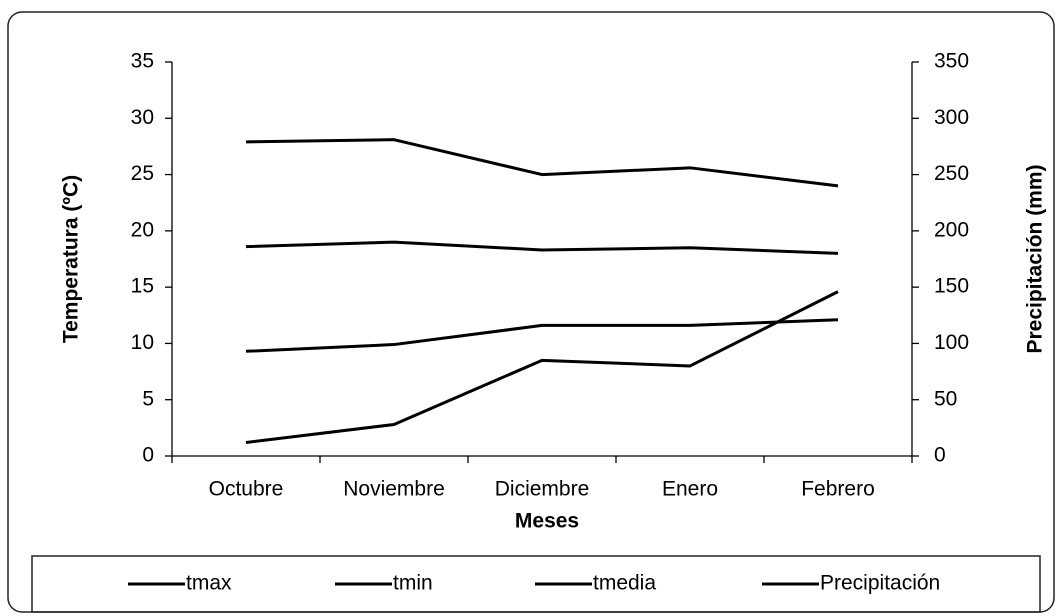 The image size is (1061, 616). I want to click on y-tick-label: 30, so click(142, 117).